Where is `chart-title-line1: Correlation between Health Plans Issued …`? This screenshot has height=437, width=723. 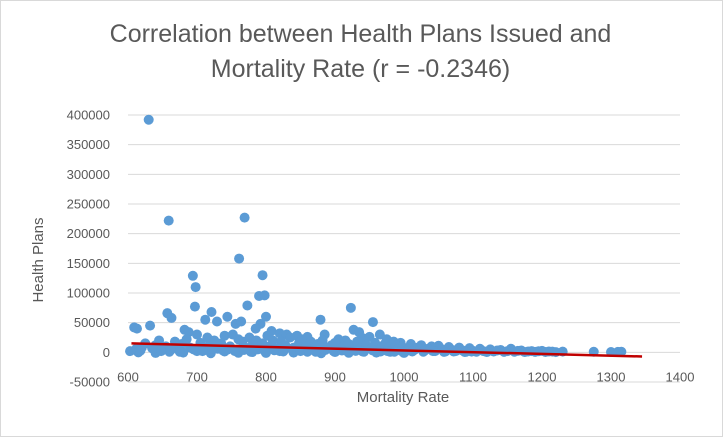
chart-title-line1: Correlation between Health Plans Issued … is located at coordinates (360, 34).